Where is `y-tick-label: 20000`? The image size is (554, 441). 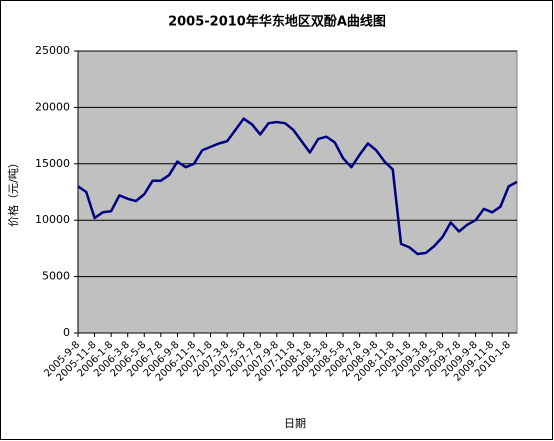
y-tick-label: 20000 is located at coordinates (52, 106).